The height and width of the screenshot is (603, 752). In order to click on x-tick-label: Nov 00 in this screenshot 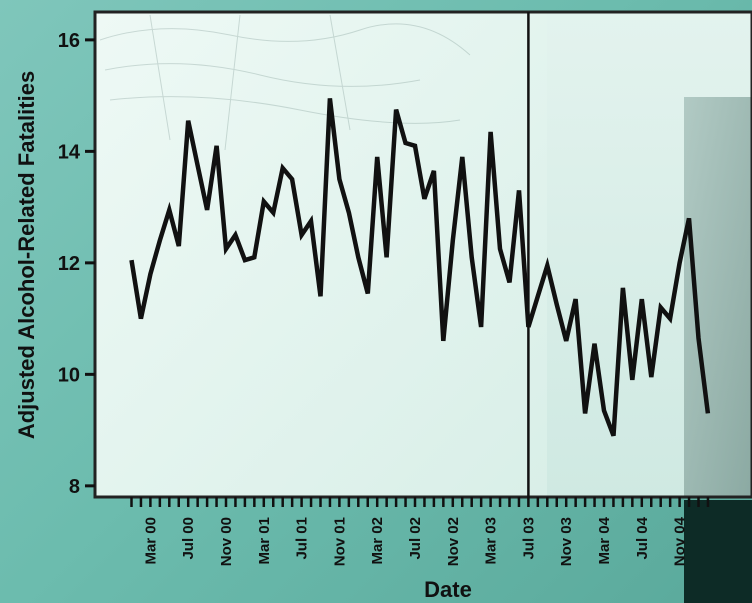, I will do `click(226, 541)`.